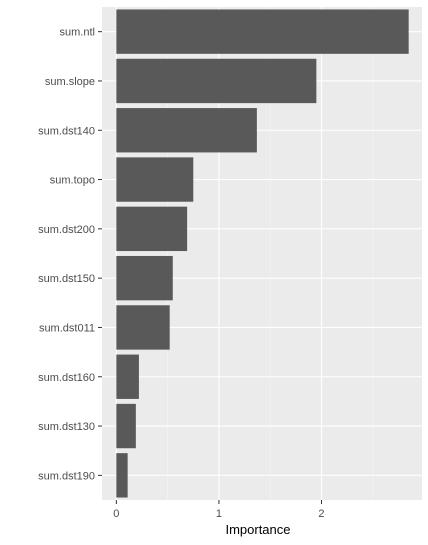 This screenshot has height=545, width=428. I want to click on y-tick-label: sum.topo, so click(72, 181).